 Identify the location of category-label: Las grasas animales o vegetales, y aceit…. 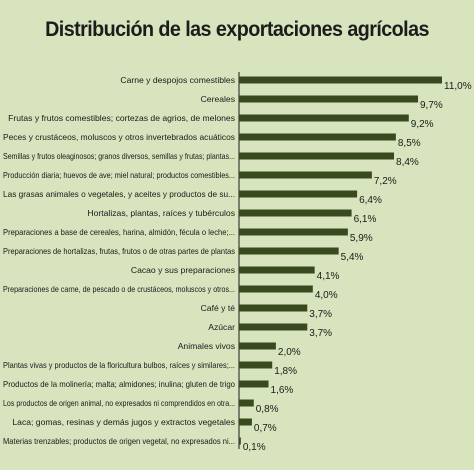
(119, 194).